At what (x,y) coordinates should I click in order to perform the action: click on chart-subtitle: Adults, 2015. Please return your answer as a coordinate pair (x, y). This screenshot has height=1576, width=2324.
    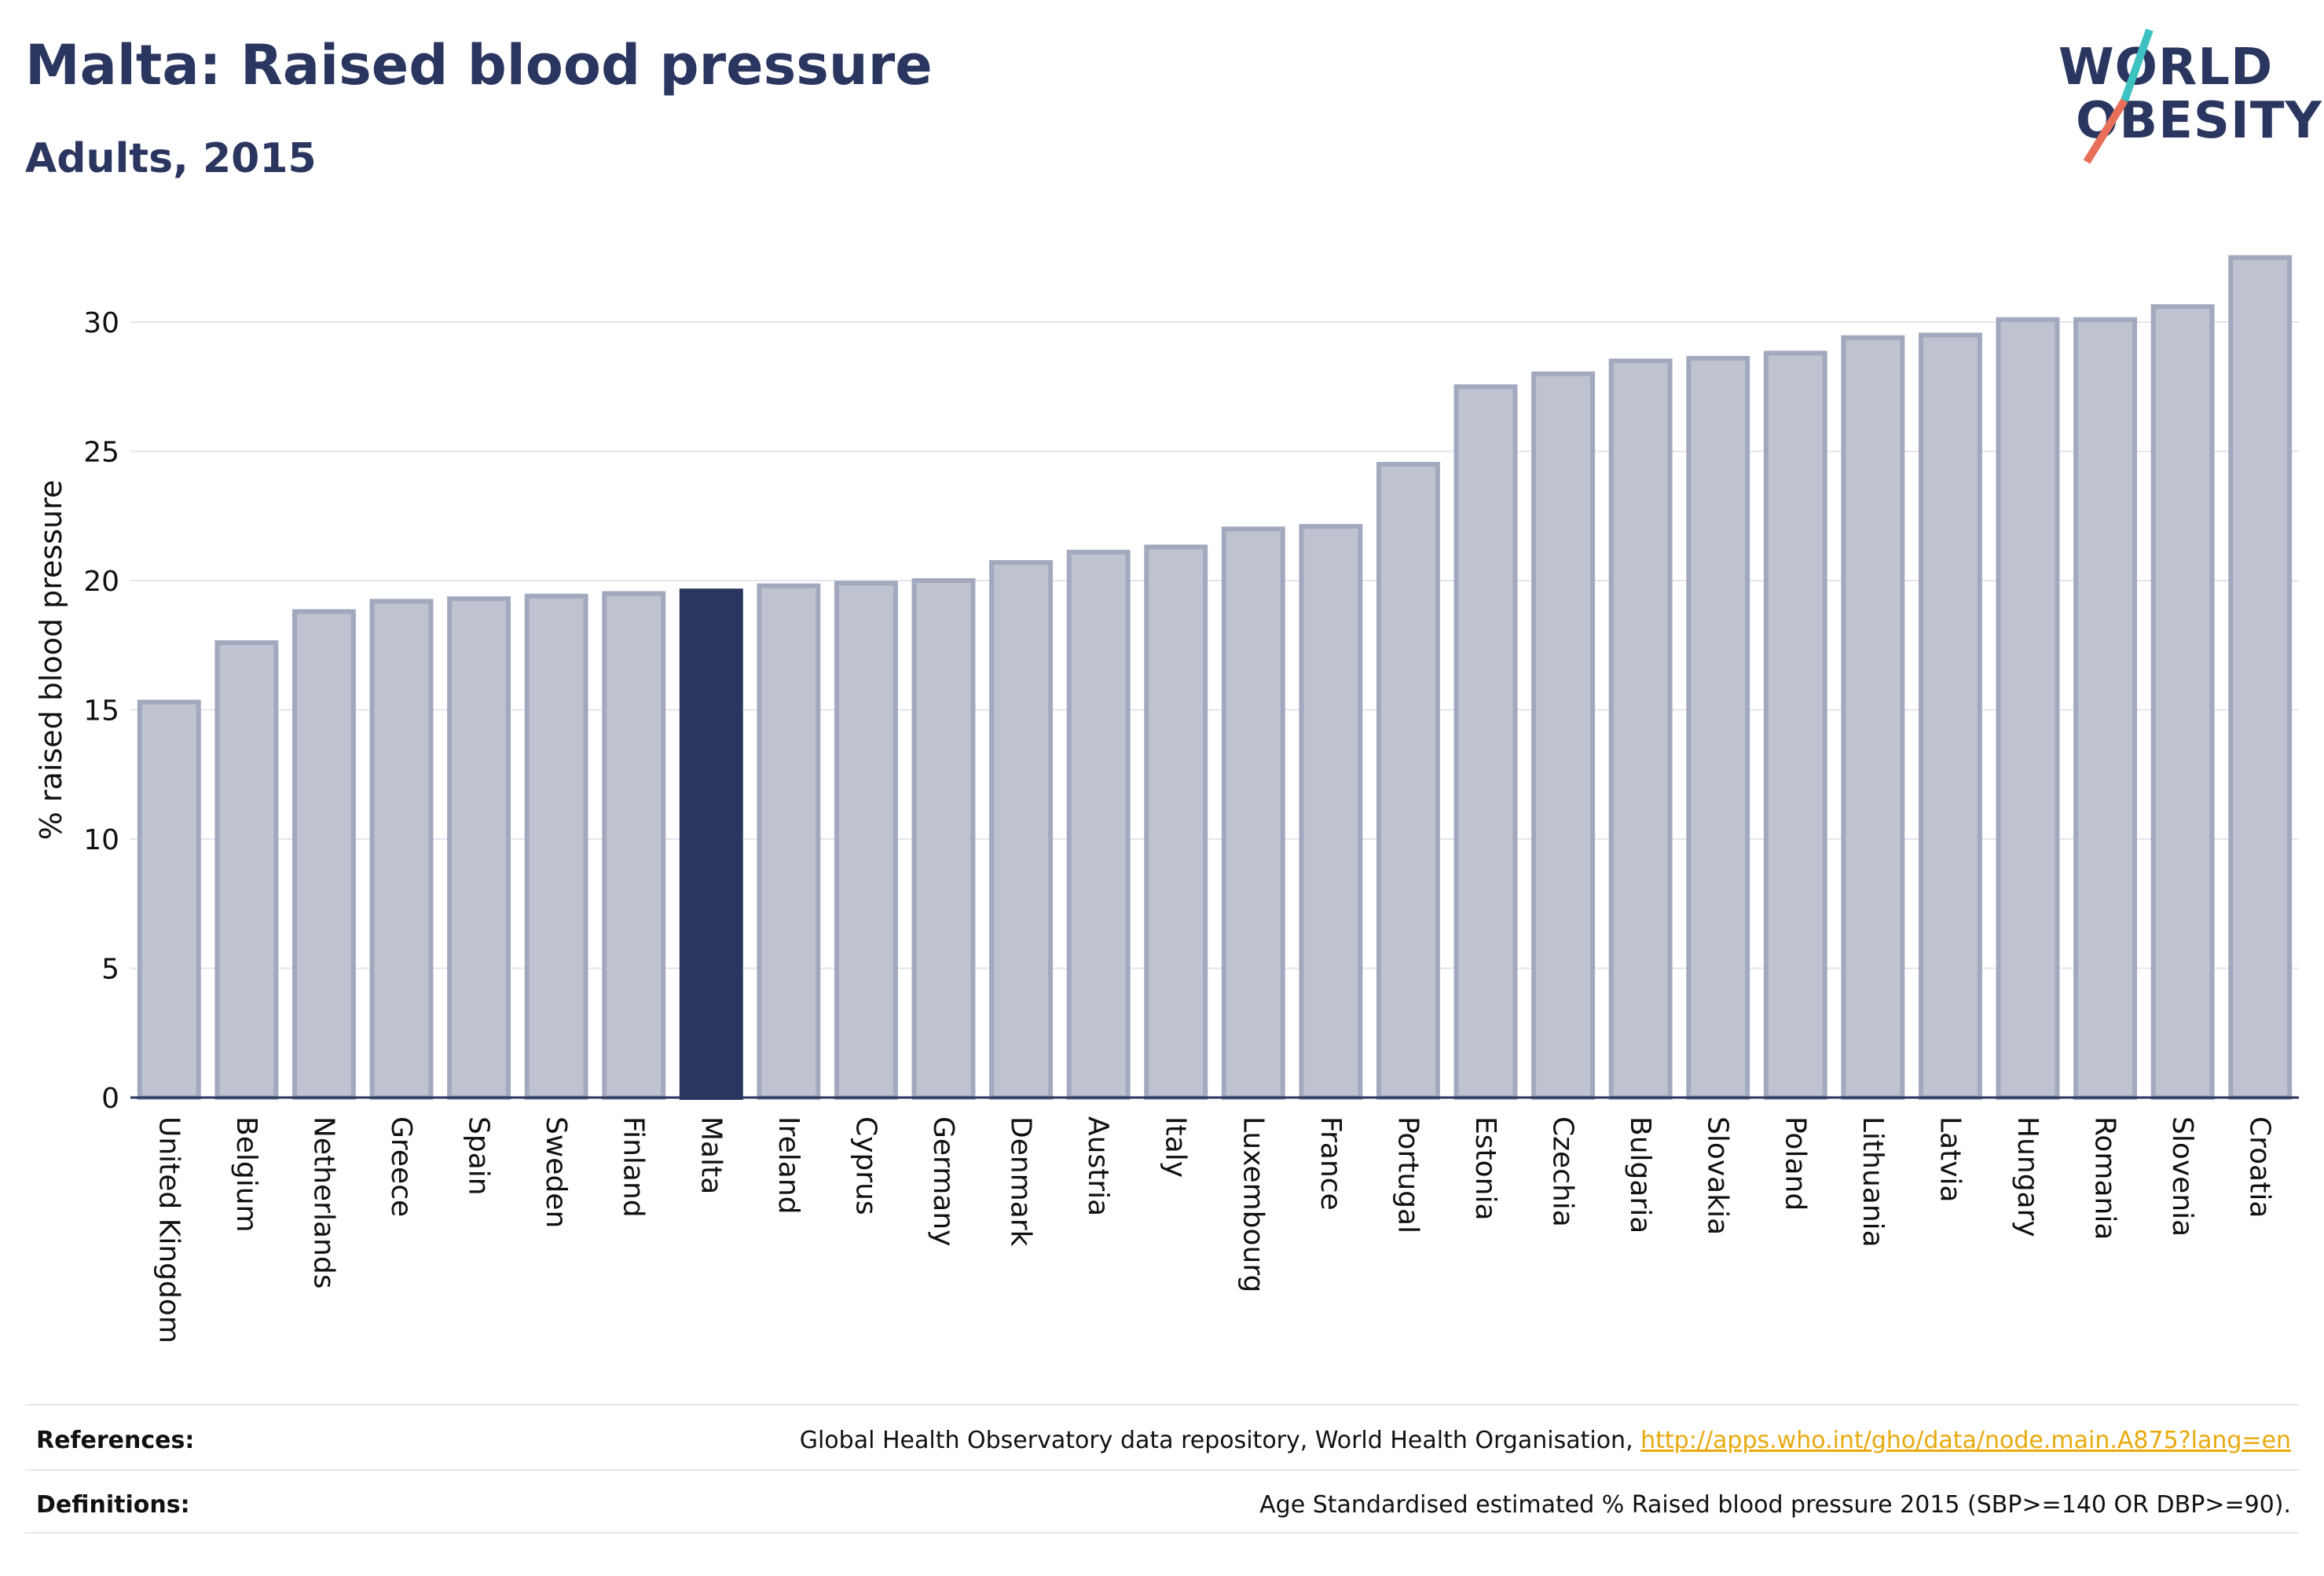
    Looking at the image, I should click on (171, 158).